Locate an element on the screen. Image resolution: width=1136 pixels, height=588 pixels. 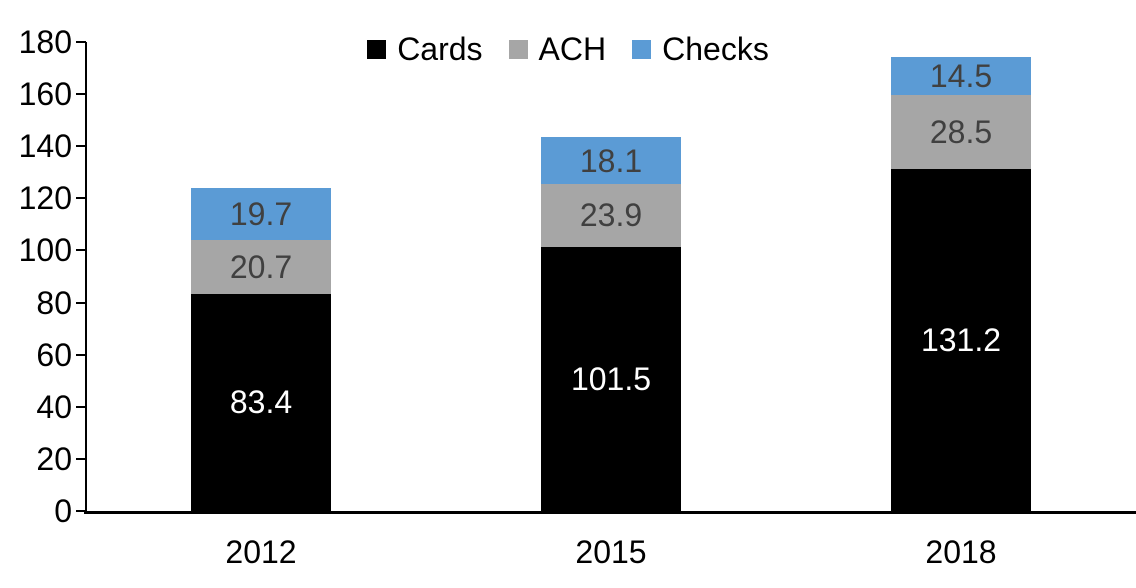
segment-value-label: 20.7 is located at coordinates (261, 266).